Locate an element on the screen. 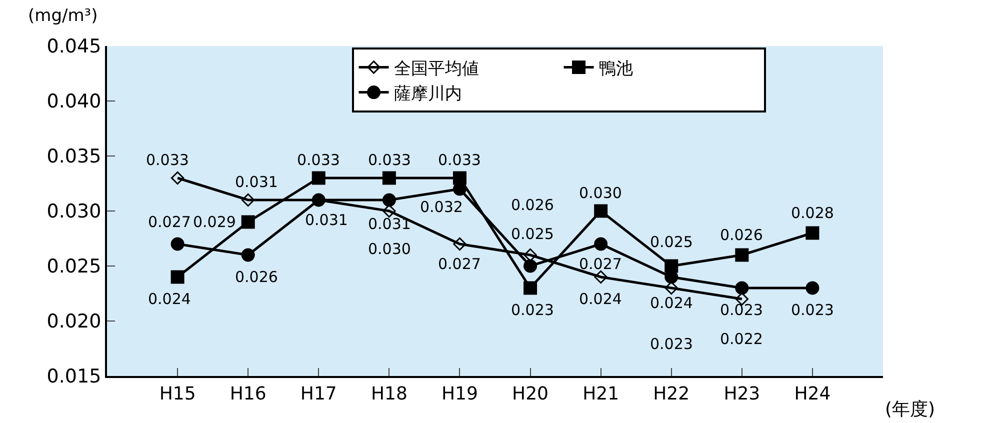 The image size is (983, 423). y-tick-label: 0.040 is located at coordinates (74, 101).